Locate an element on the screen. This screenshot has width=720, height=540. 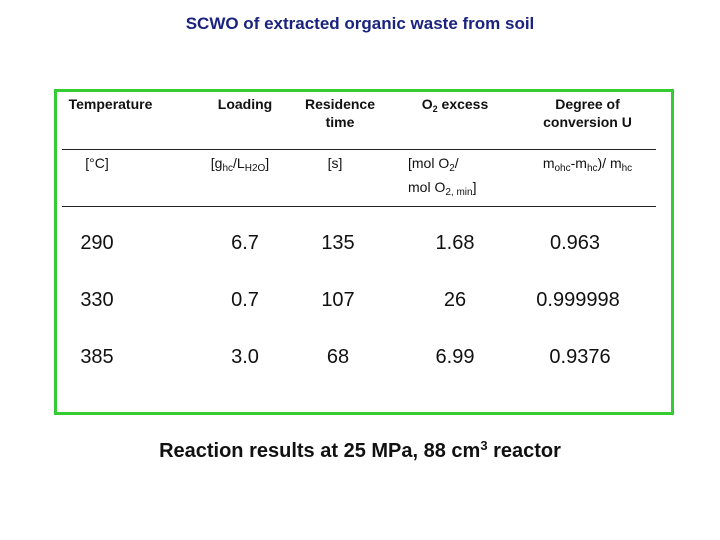
unit-temperature-label: [°C] is located at coordinates (97, 163).